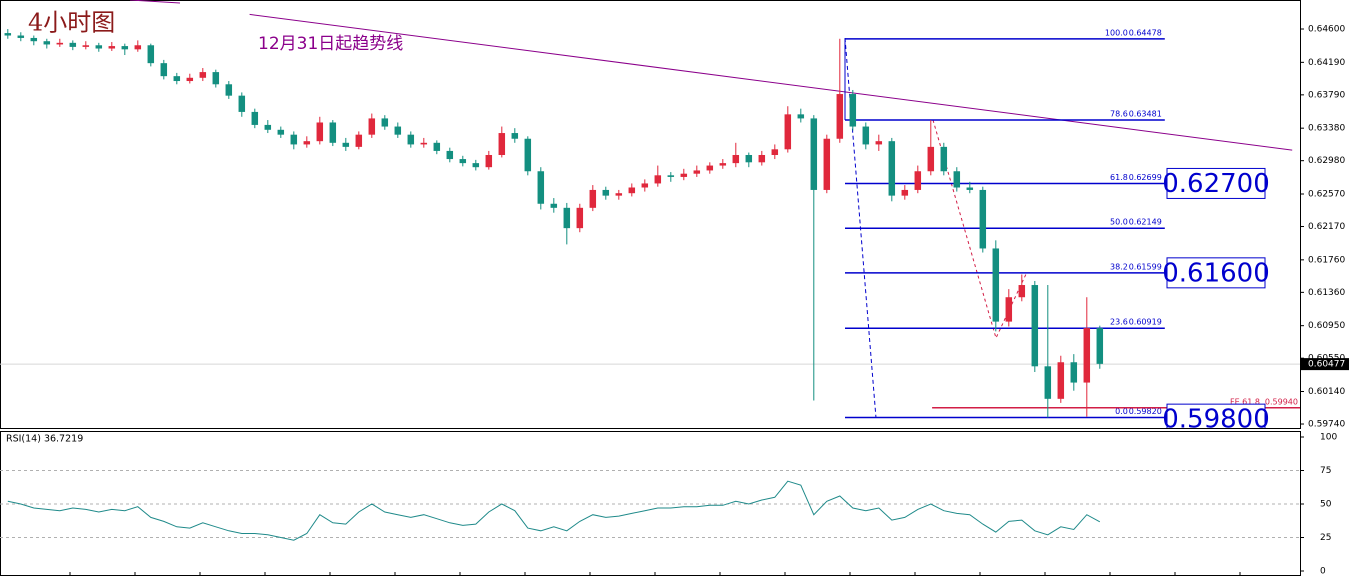  Describe the element at coordinates (1145, 32) in the screenshot. I see `fib-price: 0.64478` at that location.